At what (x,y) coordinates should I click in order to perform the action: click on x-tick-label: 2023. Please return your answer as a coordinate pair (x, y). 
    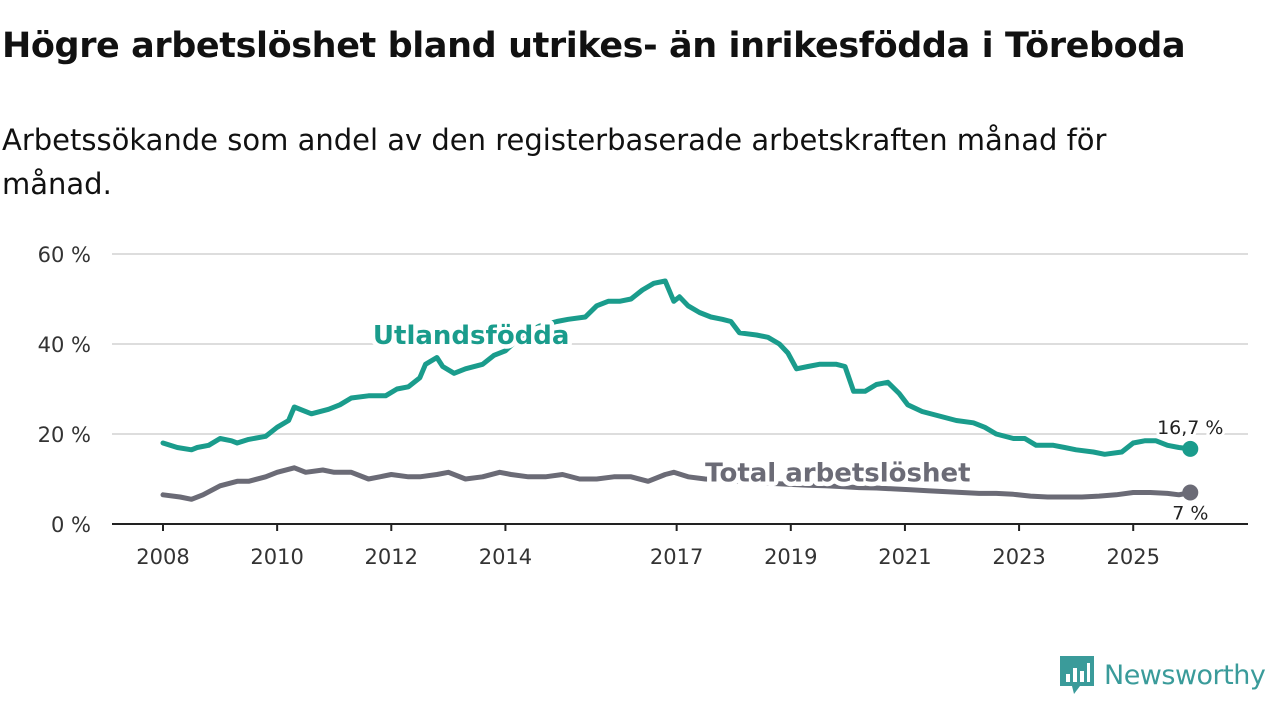
    Looking at the image, I should click on (1018, 557).